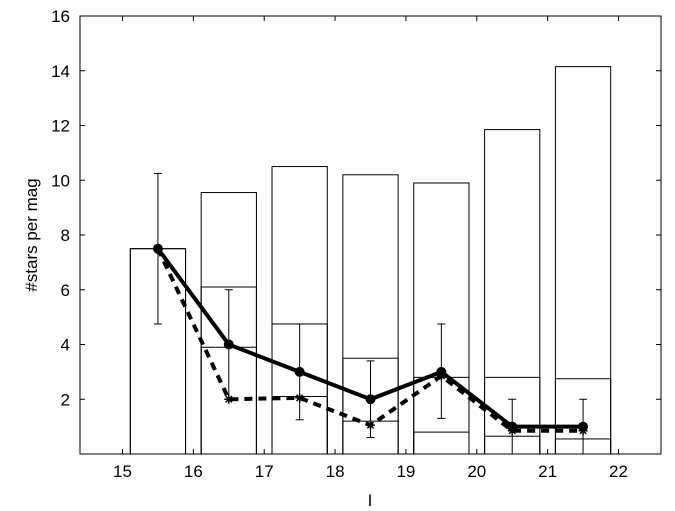 The image size is (675, 511). What do you see at coordinates (583, 260) in the screenshot?
I see `outer-bar` at bounding box center [583, 260].